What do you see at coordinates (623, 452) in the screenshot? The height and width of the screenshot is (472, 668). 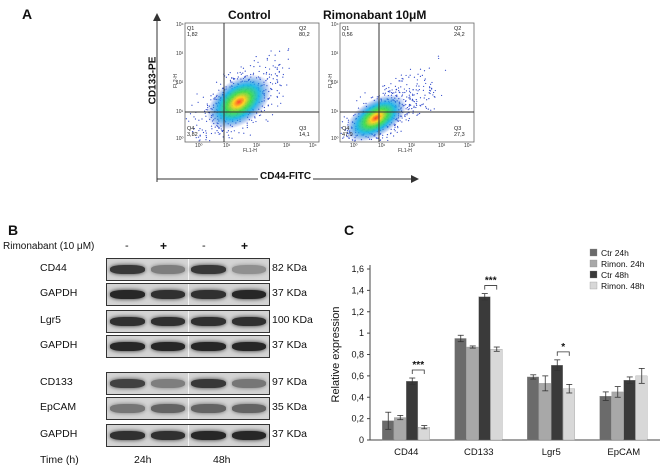 I see `x-tick-label: EpCAM` at bounding box center [623, 452].